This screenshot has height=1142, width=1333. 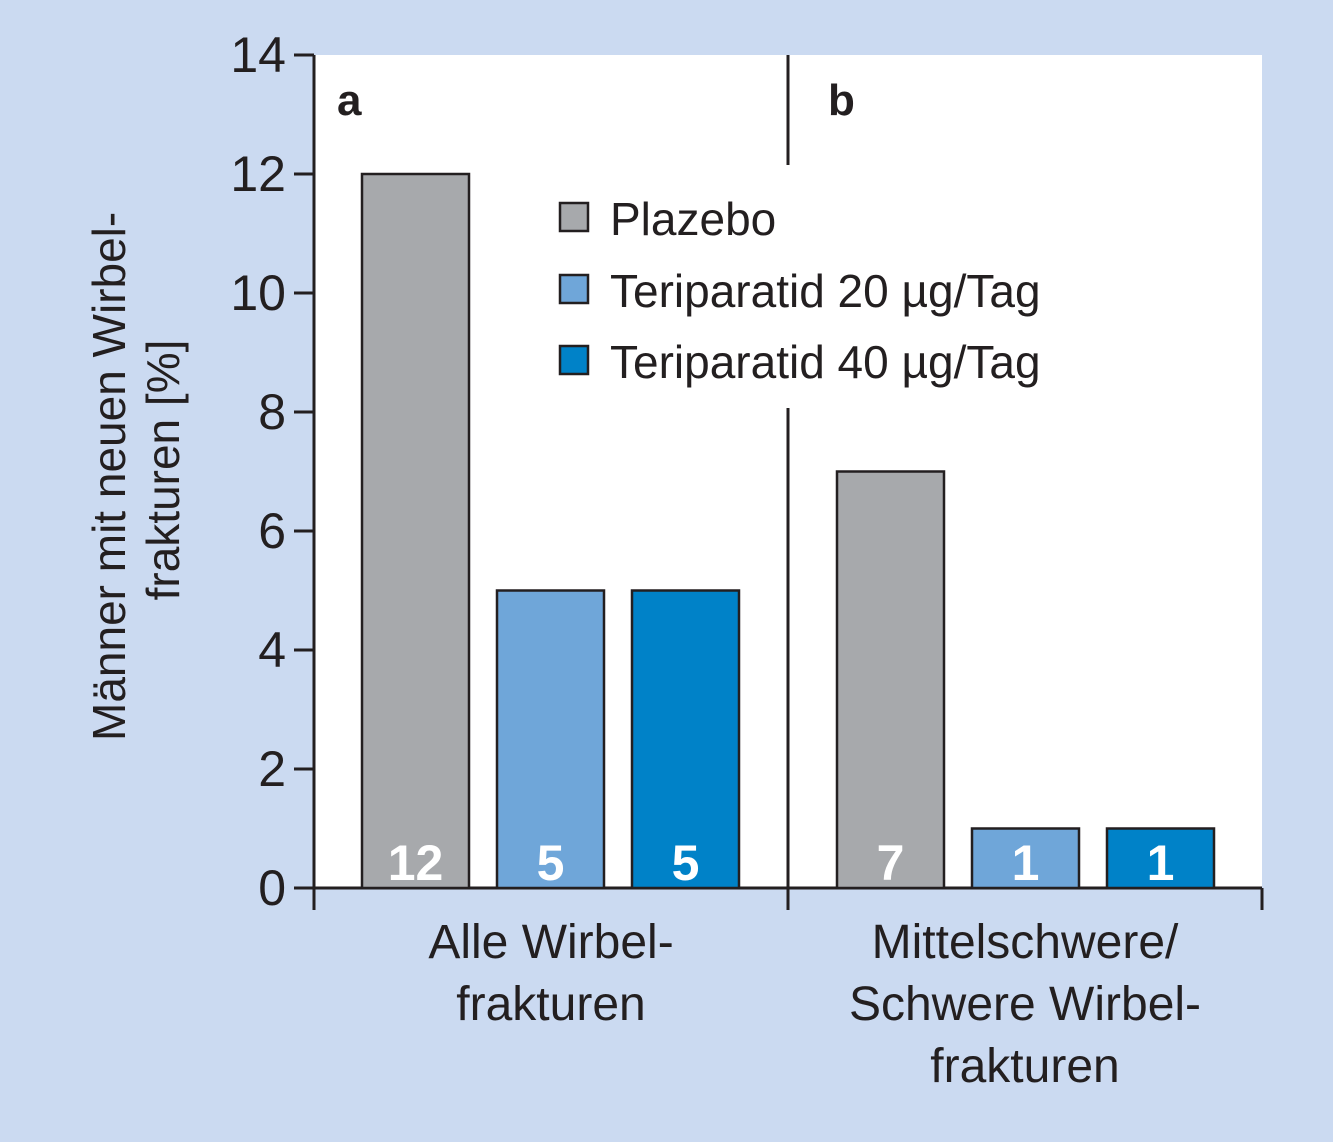 What do you see at coordinates (109, 476) in the screenshot?
I see `y-axis-title-line-1: Männer mit neuen Wirbel-` at bounding box center [109, 476].